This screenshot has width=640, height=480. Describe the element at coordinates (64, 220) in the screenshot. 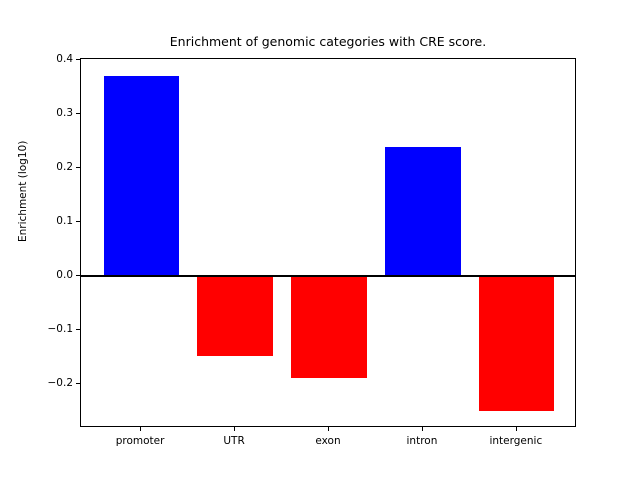

I see `y-tick-label: 0.1` at that location.